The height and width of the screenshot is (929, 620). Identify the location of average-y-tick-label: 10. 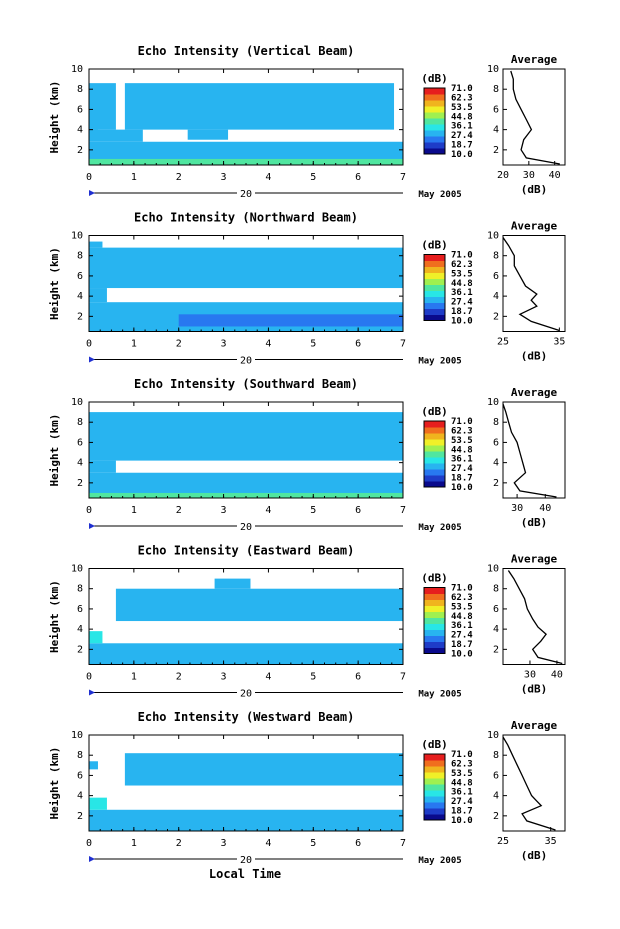
(493, 402).